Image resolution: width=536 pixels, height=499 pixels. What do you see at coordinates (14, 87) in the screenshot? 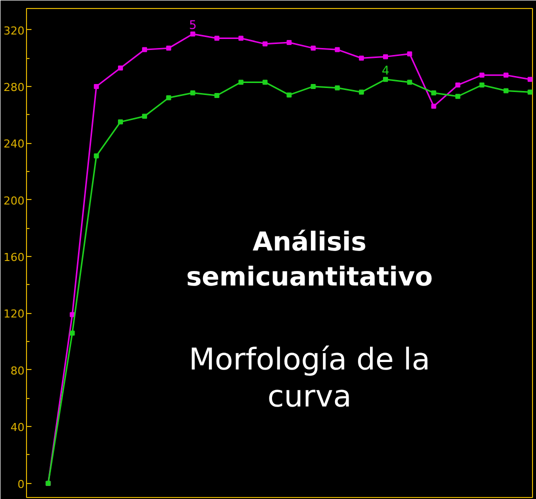
I see `y-tick-label: 280` at bounding box center [14, 87].